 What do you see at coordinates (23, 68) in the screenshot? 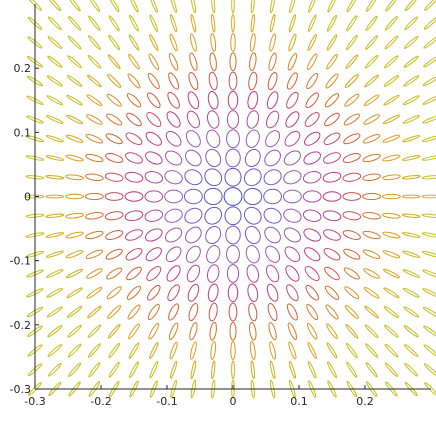
I see `y-tick-label: 0.2` at bounding box center [23, 68].